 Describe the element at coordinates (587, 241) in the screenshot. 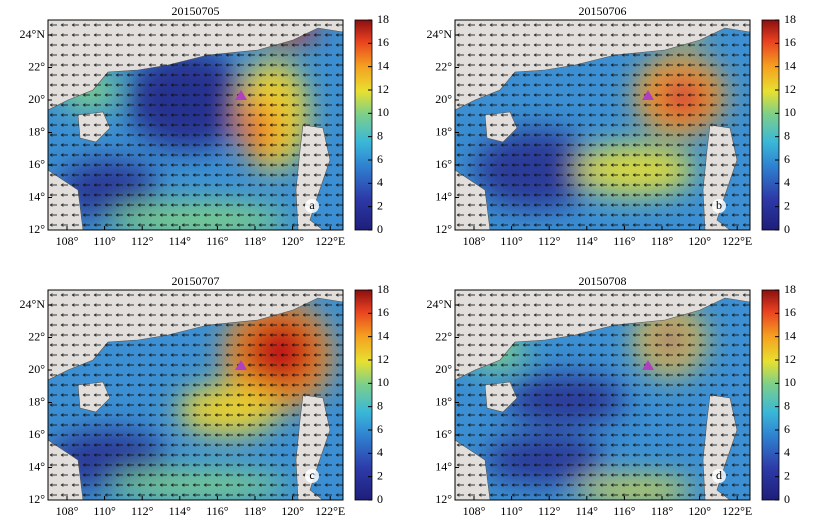

I see `lon-tick-label: 114°` at that location.